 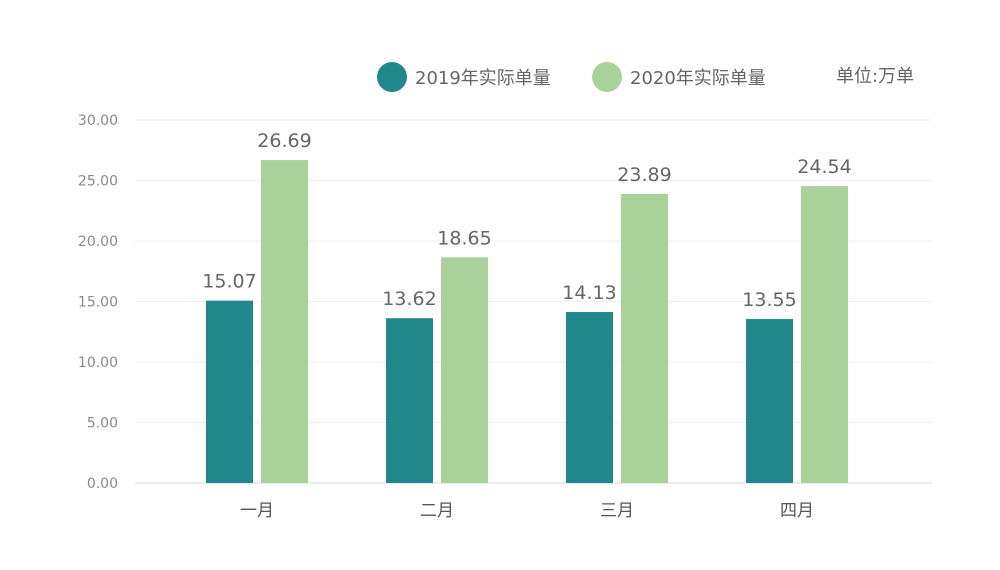 I want to click on y-tick-label: 30.00, so click(x=98, y=121).